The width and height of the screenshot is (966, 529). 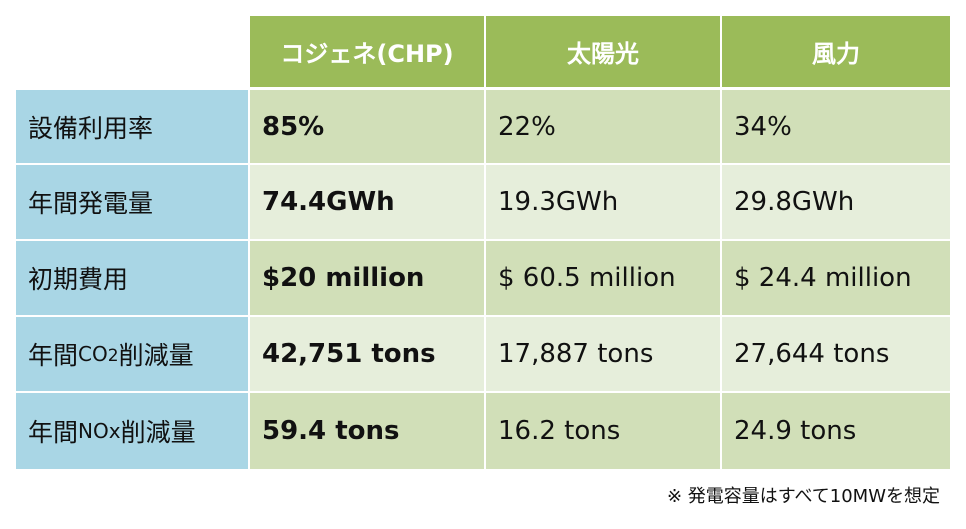 What do you see at coordinates (604, 279) in the screenshot?
I see `cell-solar-initial-cost: $ 60.5 million` at bounding box center [604, 279].